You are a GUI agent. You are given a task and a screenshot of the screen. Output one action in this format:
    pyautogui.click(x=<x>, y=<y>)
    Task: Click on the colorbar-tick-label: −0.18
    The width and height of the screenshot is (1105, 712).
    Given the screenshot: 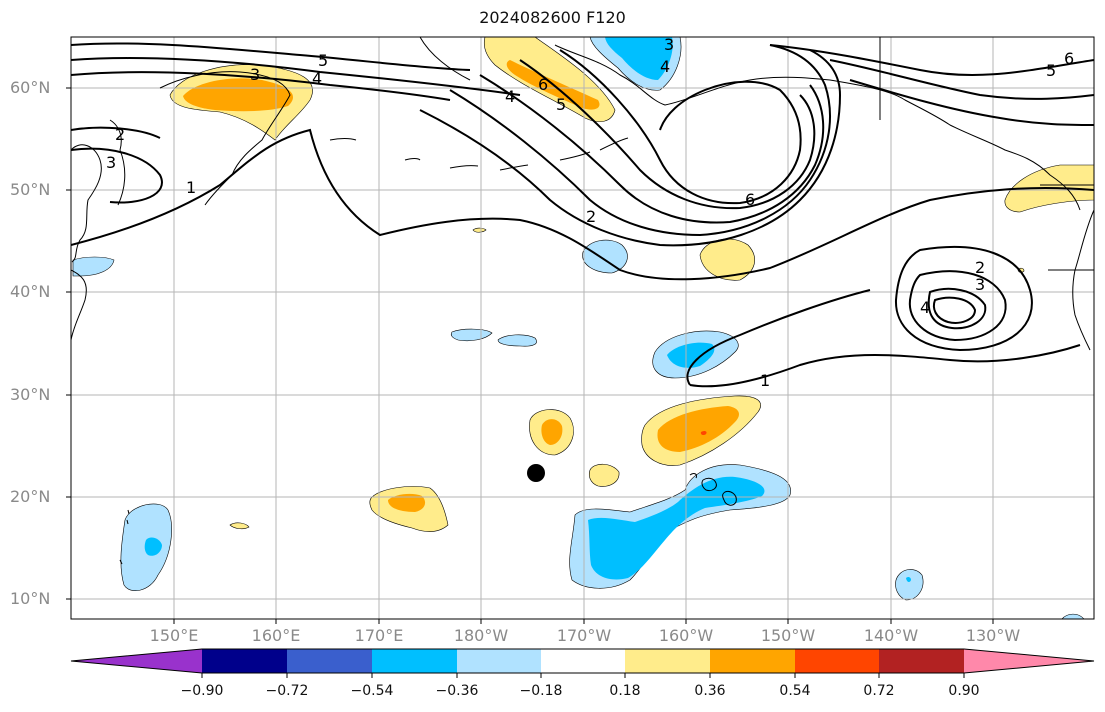 What is the action you would take?
    pyautogui.click(x=541, y=691)
    